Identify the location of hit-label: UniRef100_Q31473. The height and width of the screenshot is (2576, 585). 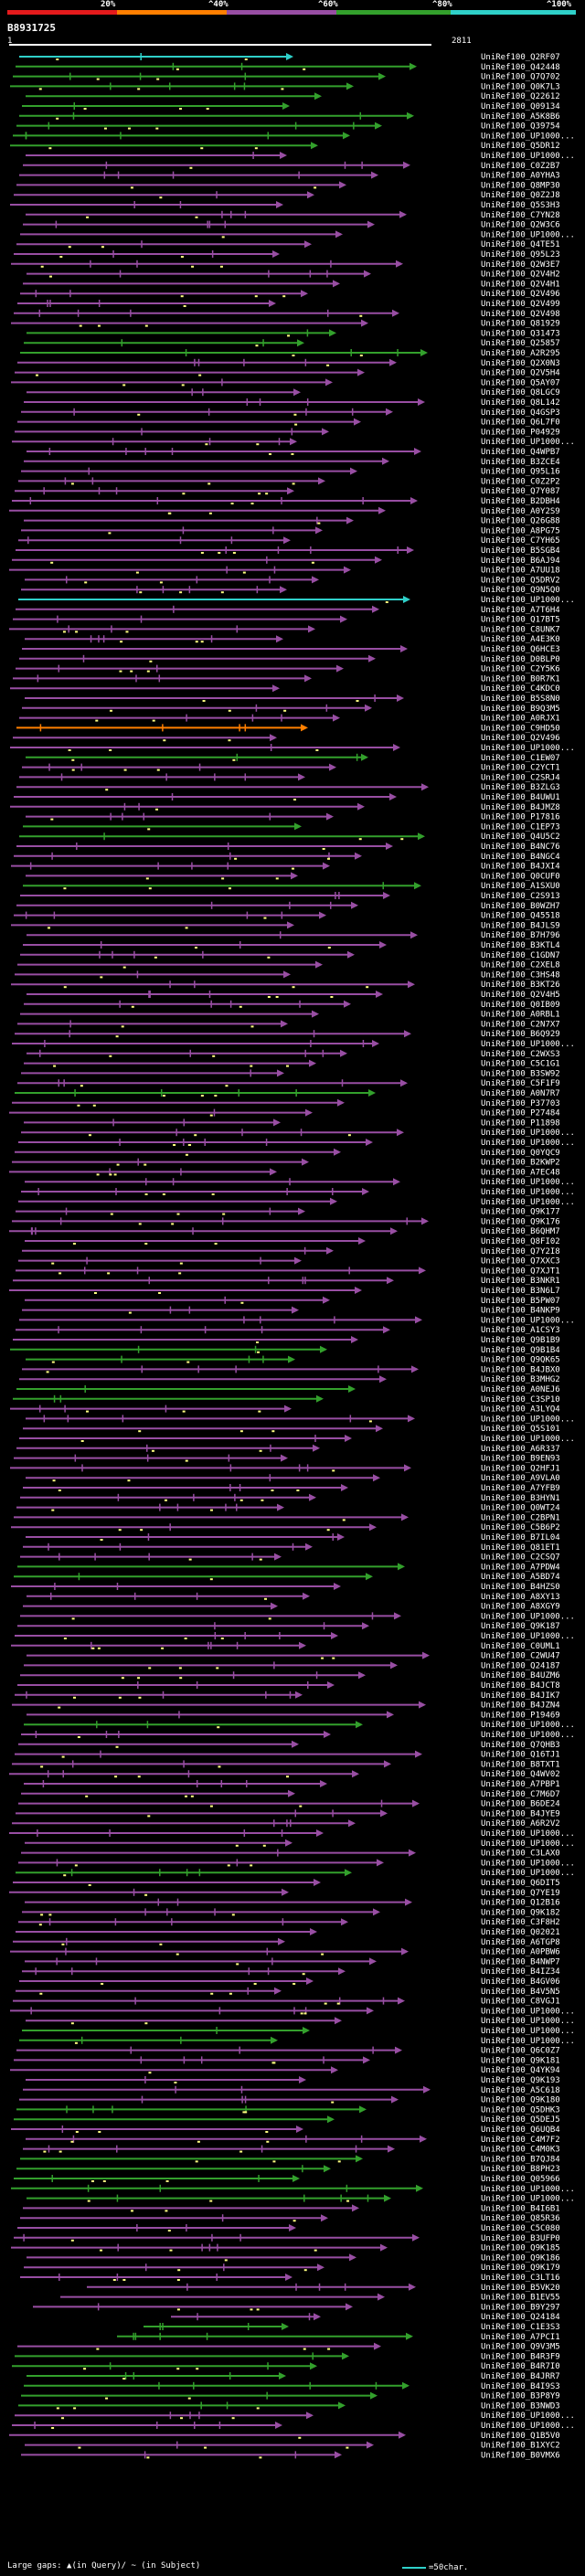
(520, 333).